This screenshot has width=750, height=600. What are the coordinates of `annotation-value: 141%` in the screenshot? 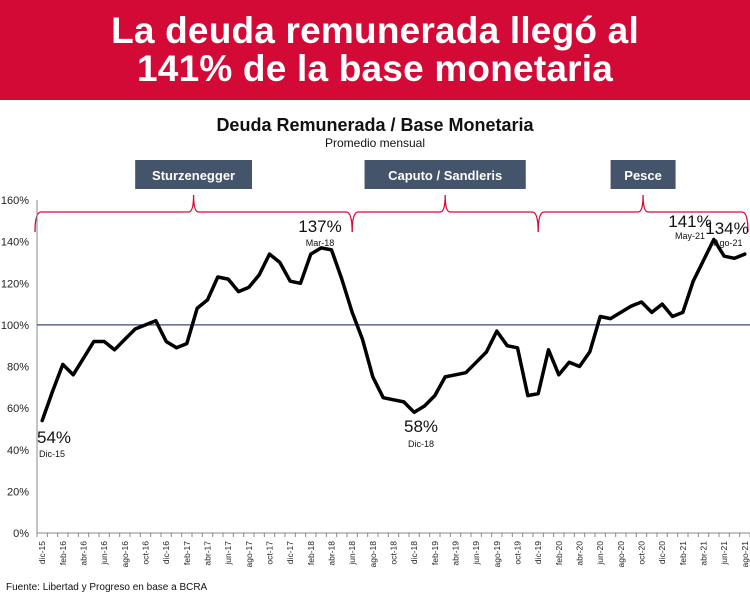 It's located at (689, 221).